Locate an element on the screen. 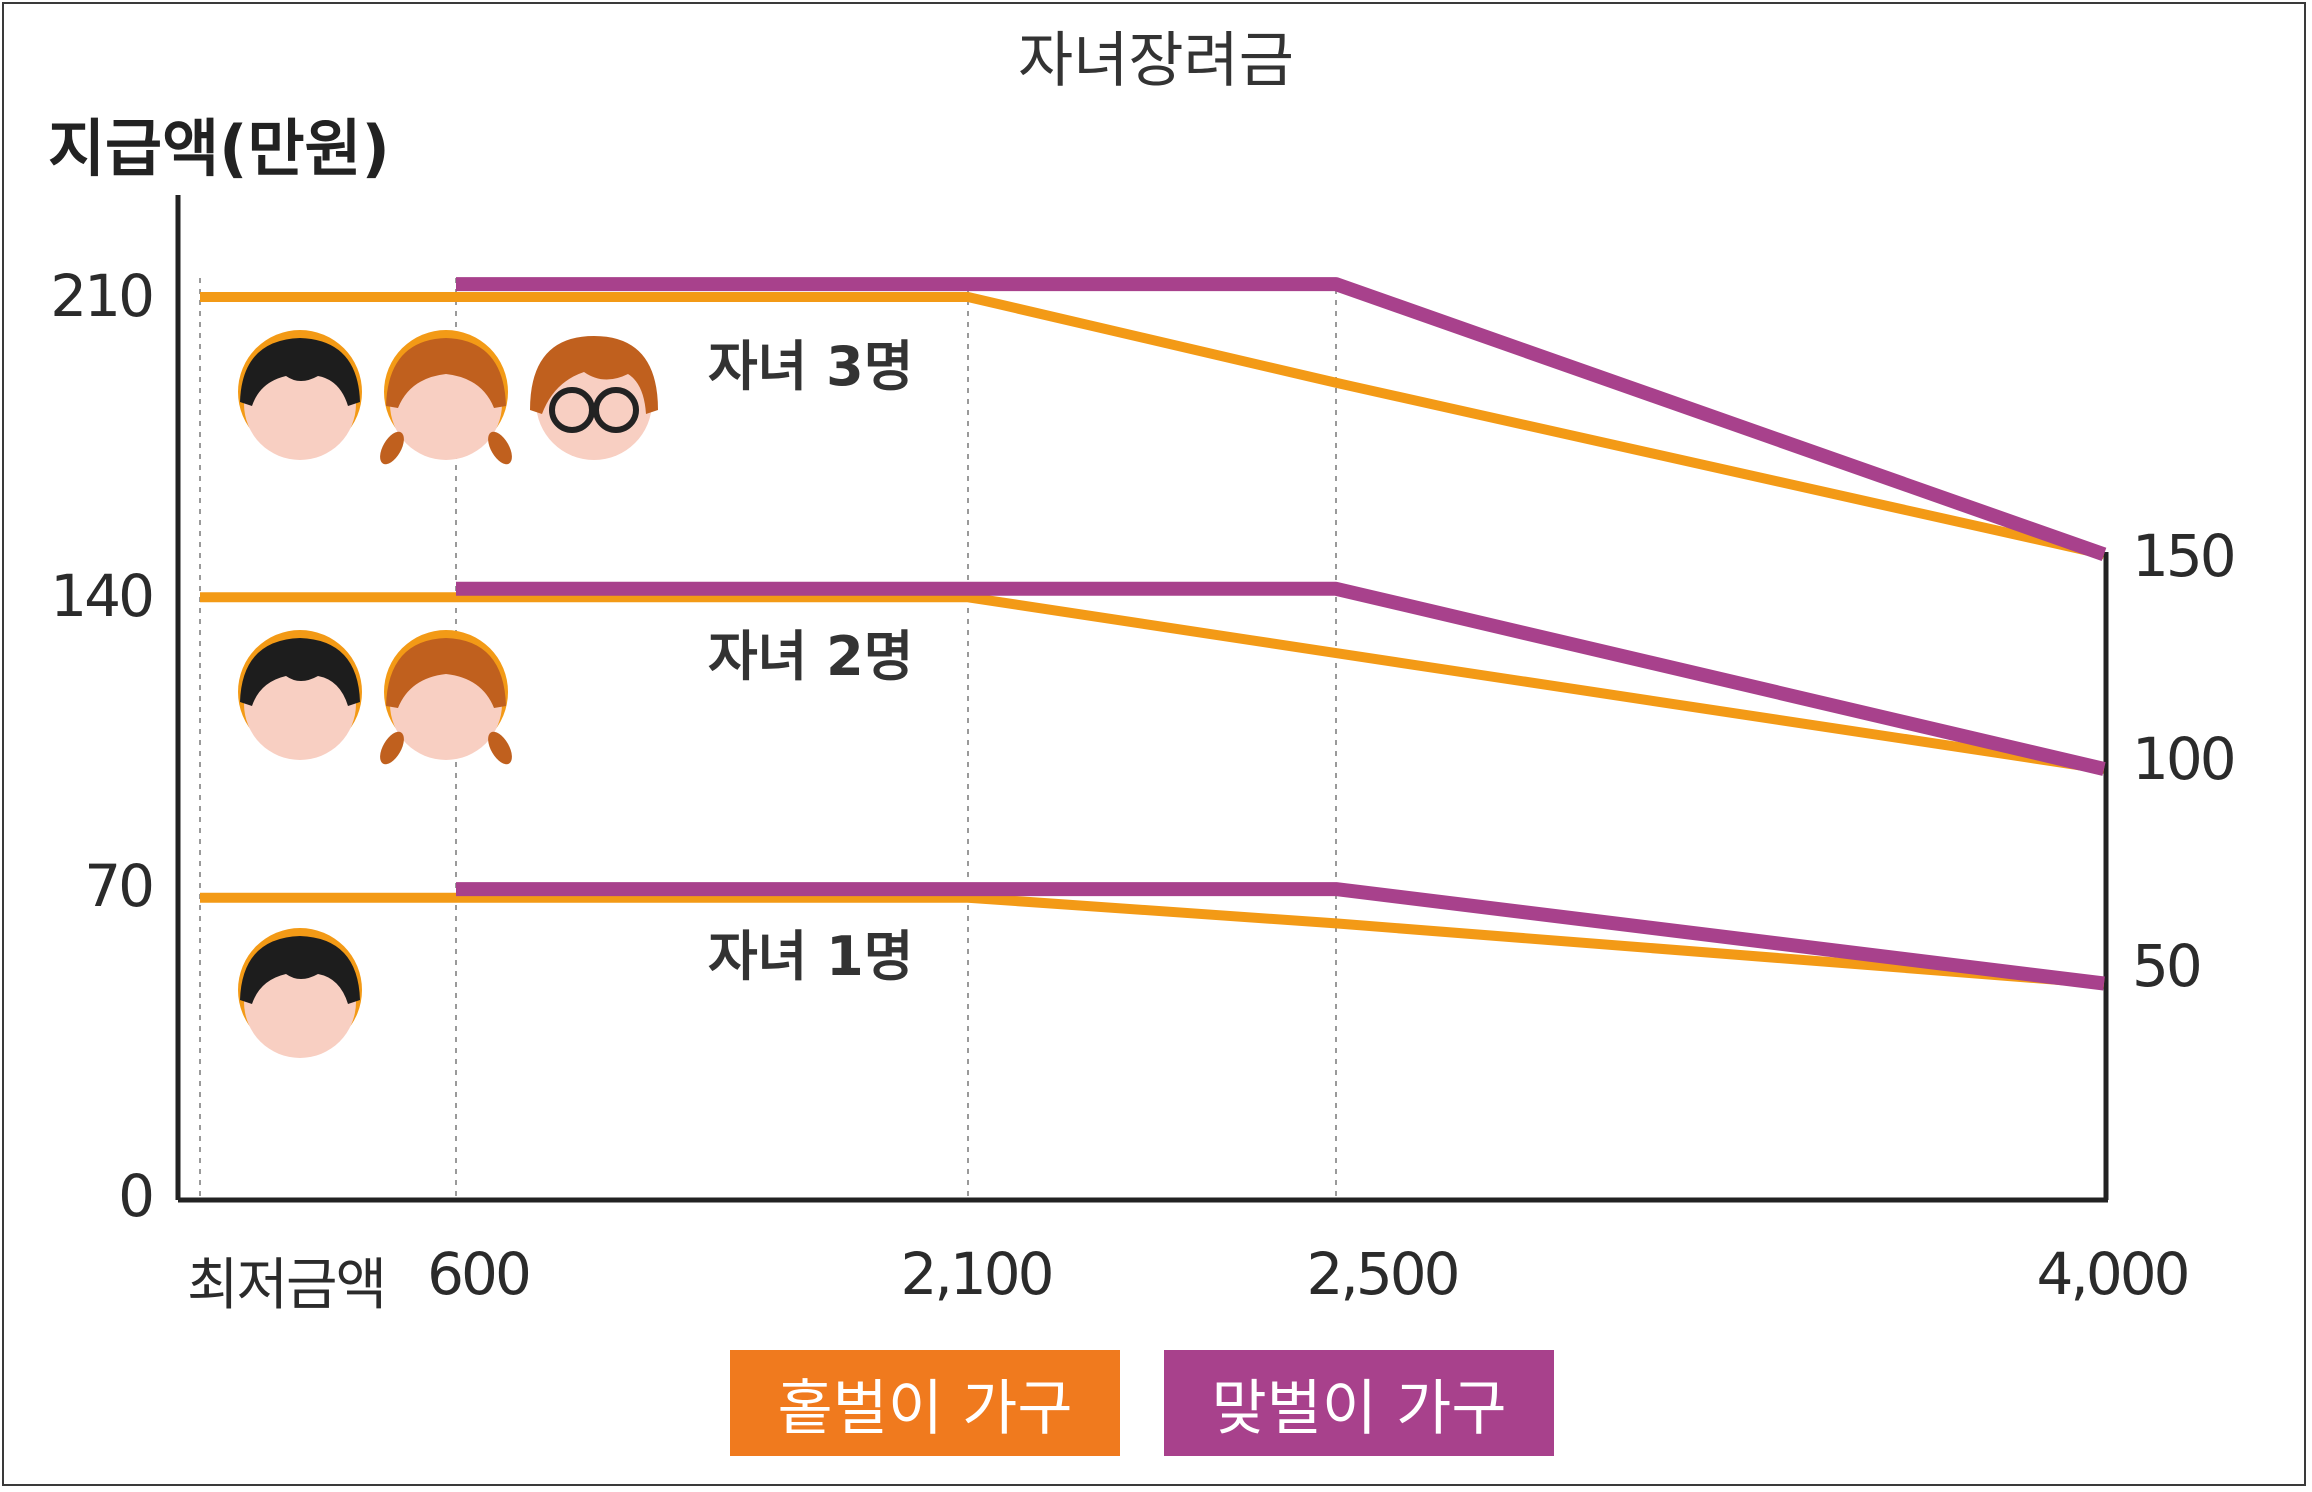 Image resolution: width=2312 pixels, height=1492 pixels. legend-dual-income: 맞벌이 가구 is located at coordinates (1359, 1403).